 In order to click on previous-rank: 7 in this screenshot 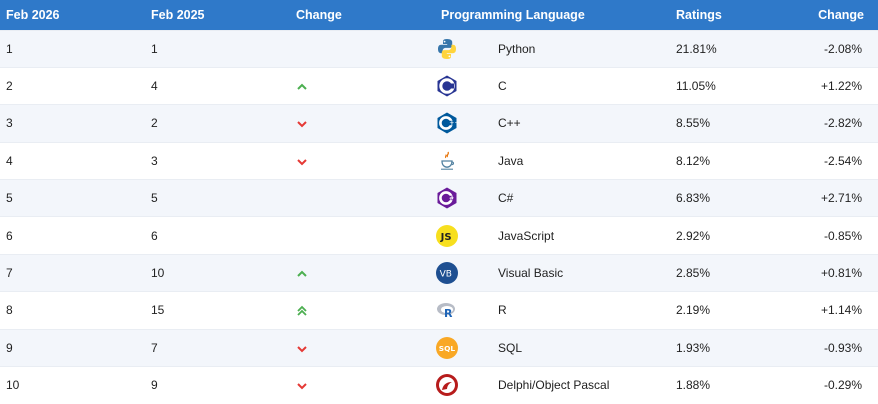, I will do `click(217, 347)`.